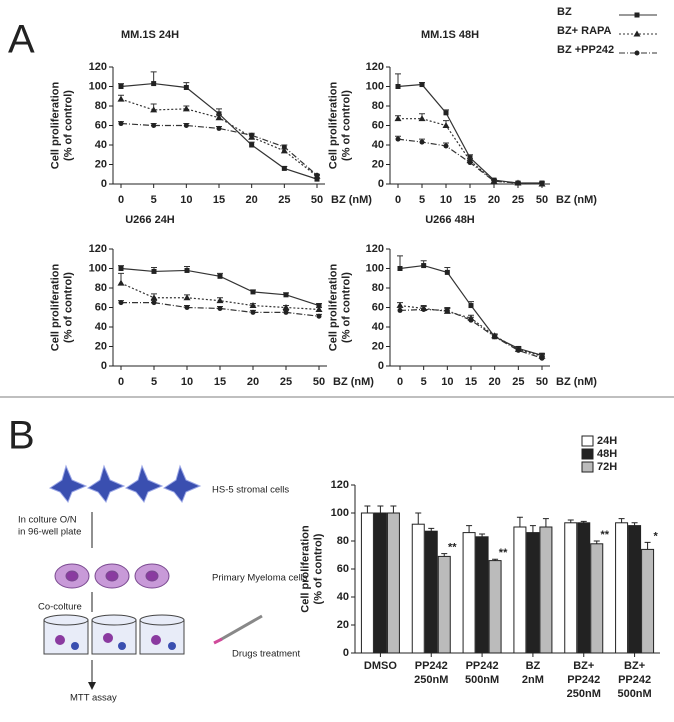 This screenshot has height=722, width=674. I want to click on y-tick-label: 40, so click(378, 327).